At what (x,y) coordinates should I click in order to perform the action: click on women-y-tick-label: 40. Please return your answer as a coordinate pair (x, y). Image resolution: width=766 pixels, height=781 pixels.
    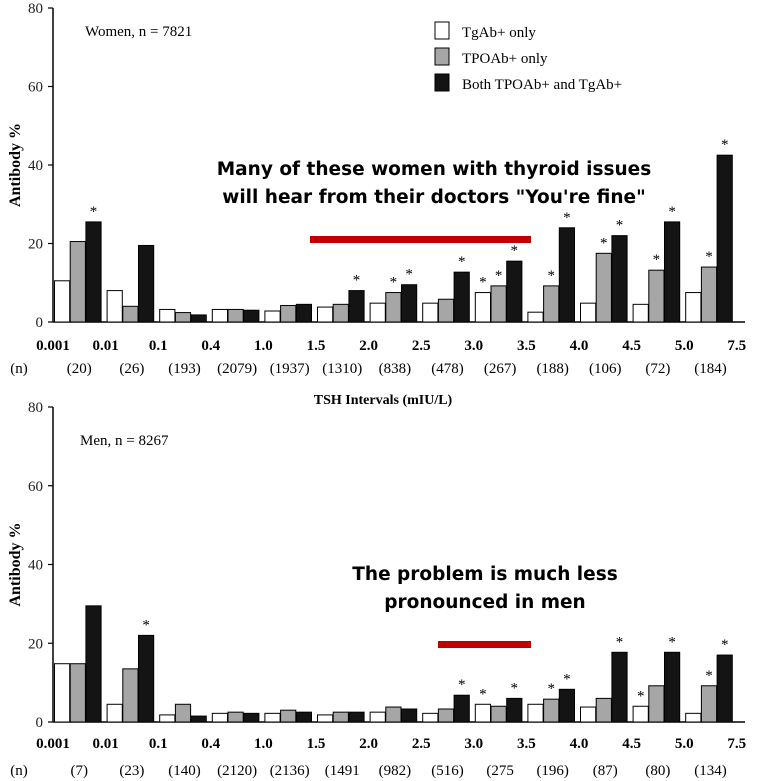
    Looking at the image, I should click on (35, 166).